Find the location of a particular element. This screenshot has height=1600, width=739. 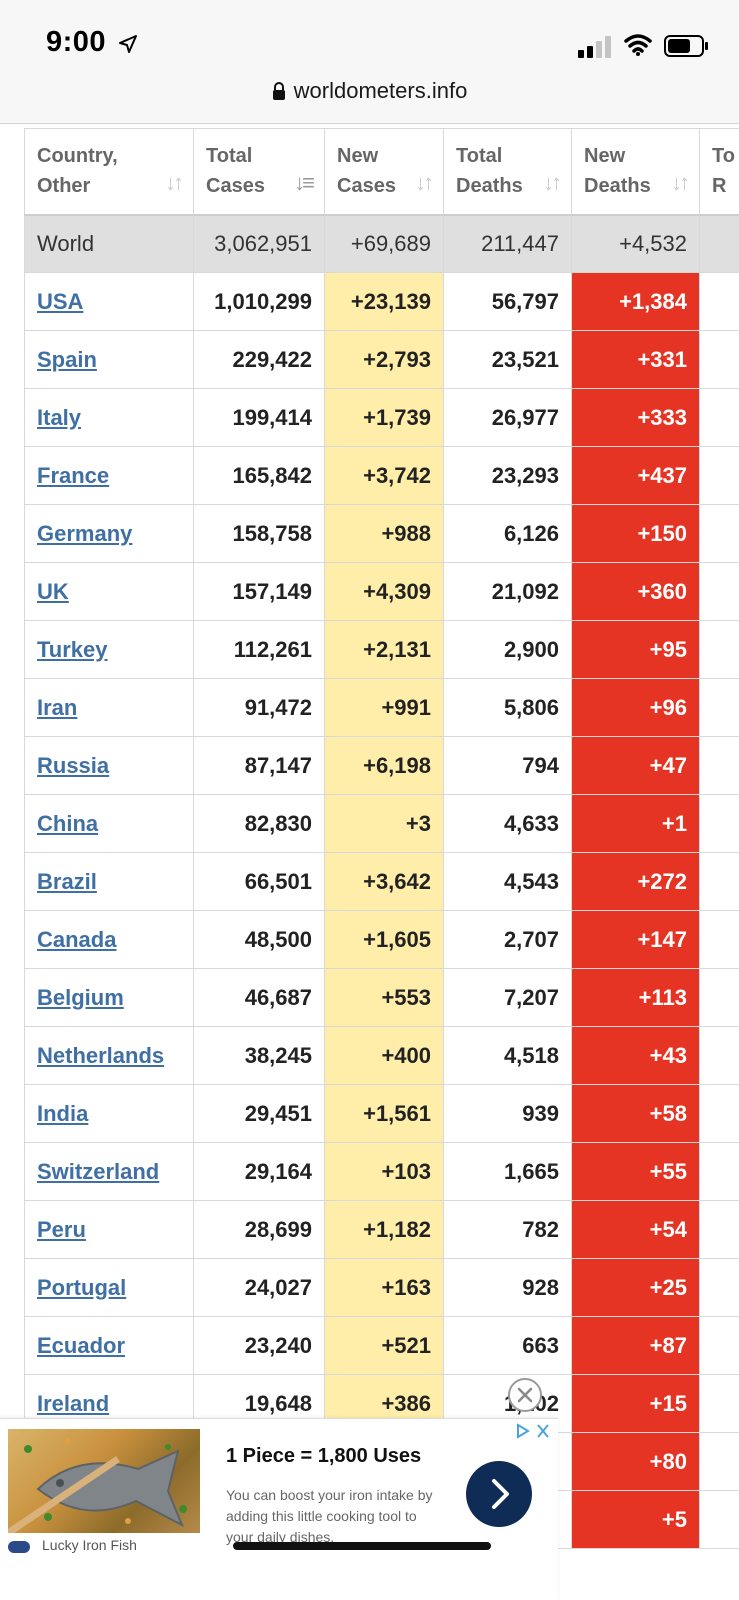

total-deaths-cell: 7,207 is located at coordinates (507, 997).